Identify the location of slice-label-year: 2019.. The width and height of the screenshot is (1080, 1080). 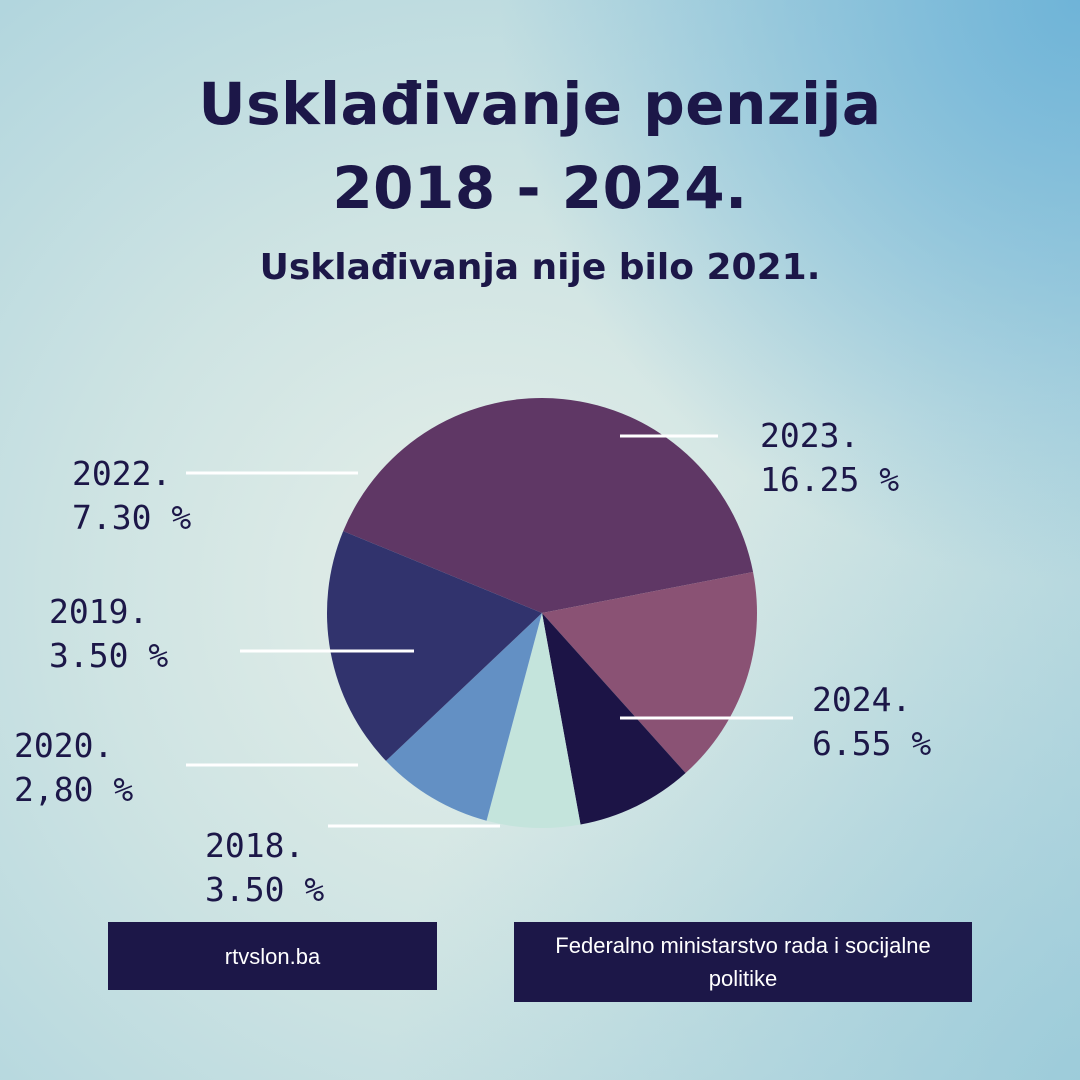
(99, 611).